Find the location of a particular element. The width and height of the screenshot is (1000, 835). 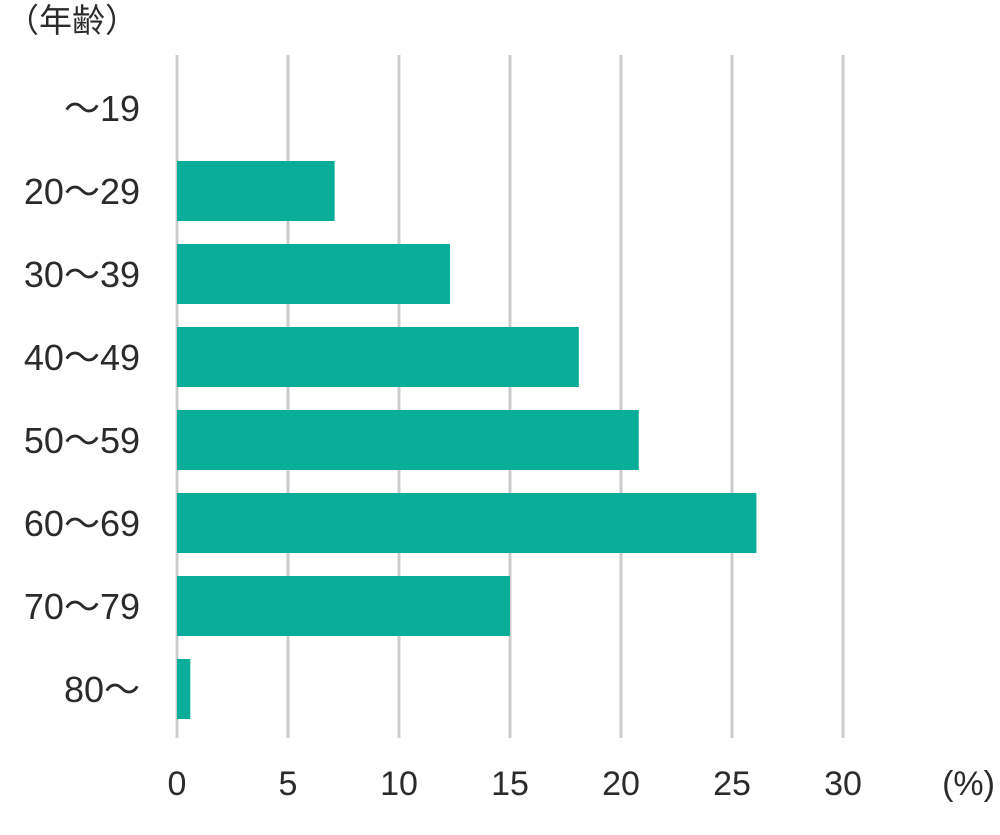

x-axis-unit: (%) is located at coordinates (968, 784).